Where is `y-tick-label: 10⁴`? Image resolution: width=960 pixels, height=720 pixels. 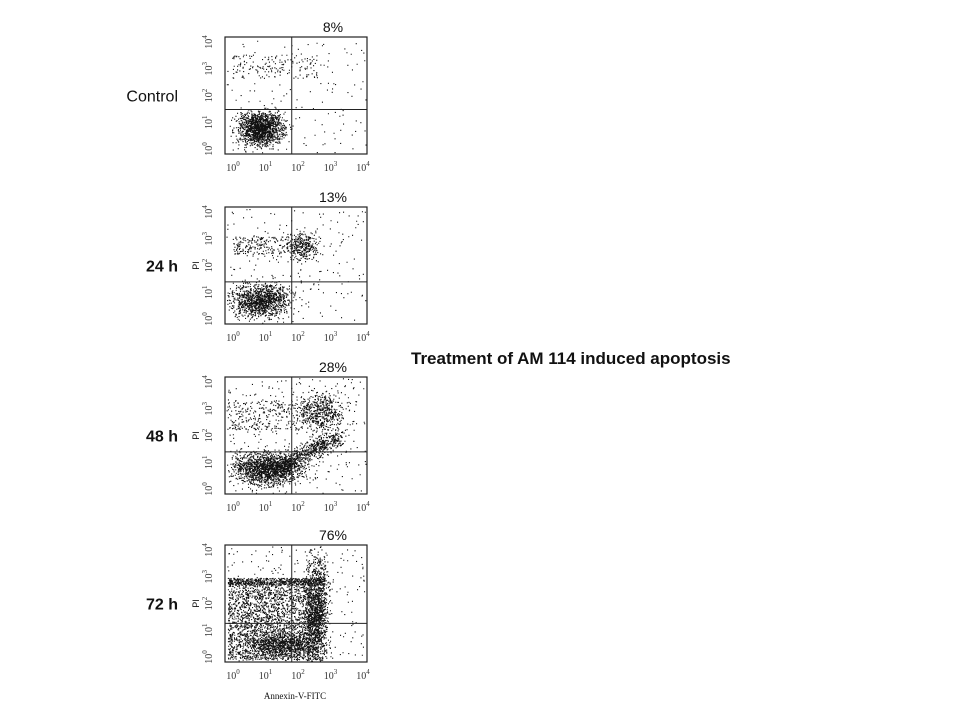
y-tick-label: 10⁴ is located at coordinates (208, 42).